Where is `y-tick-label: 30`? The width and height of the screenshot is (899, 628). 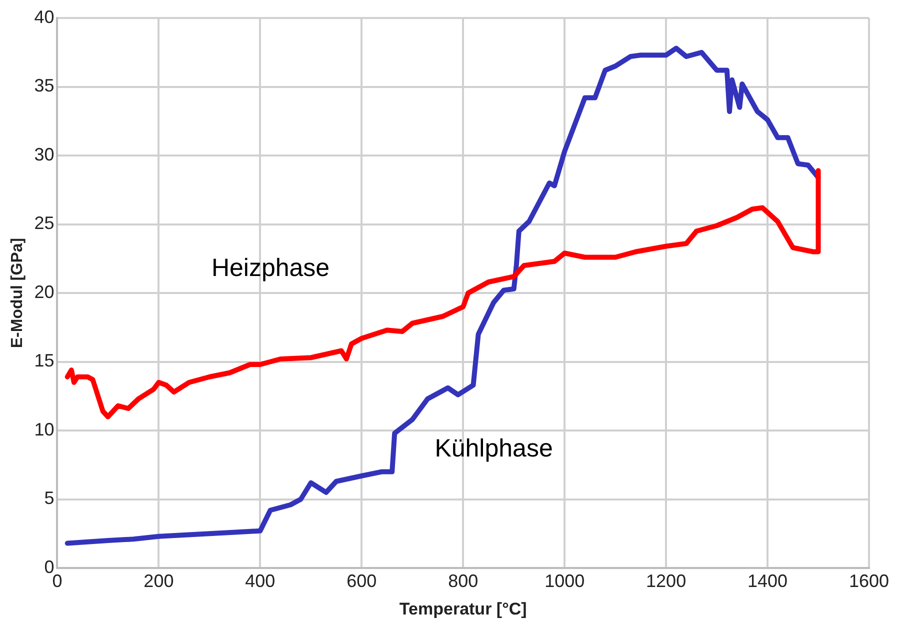
y-tick-label: 30 is located at coordinates (44, 154).